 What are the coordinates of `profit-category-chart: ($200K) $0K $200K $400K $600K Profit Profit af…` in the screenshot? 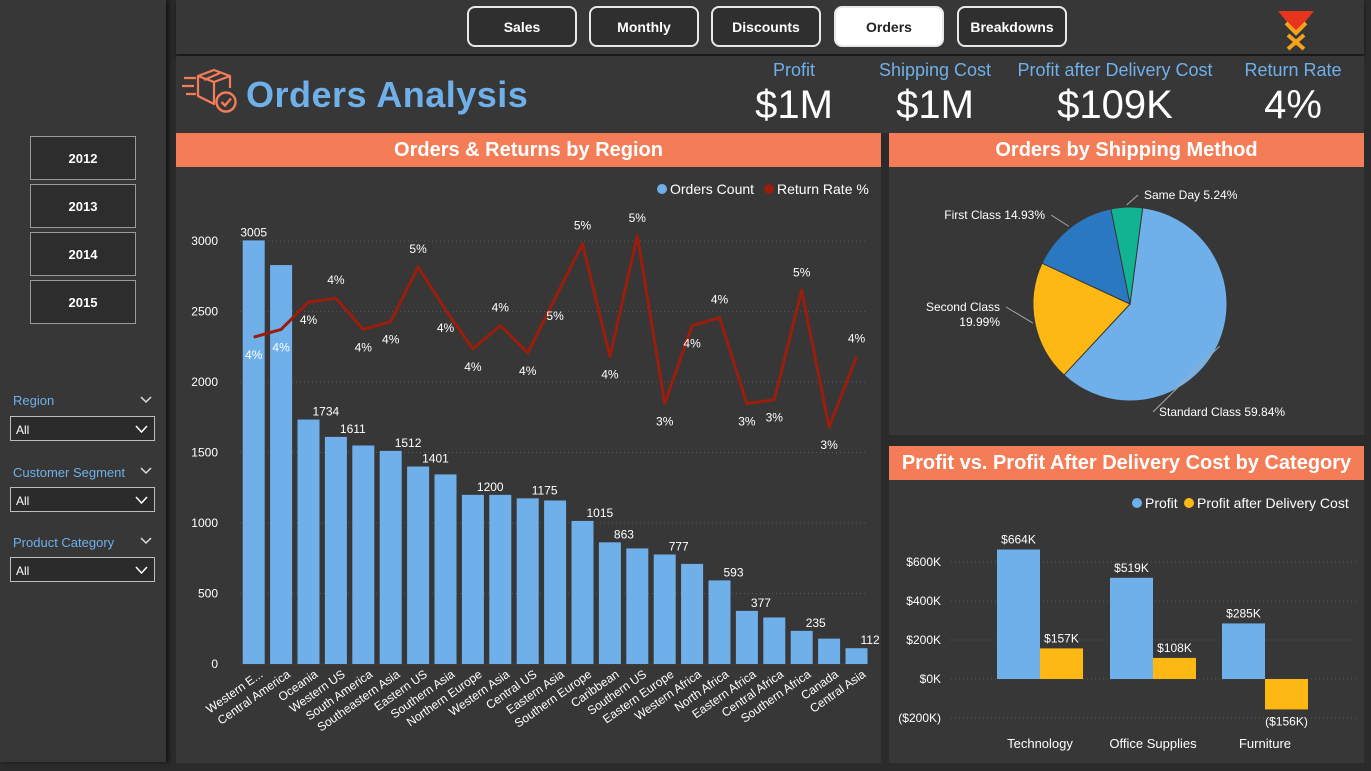 It's located at (1127, 623).